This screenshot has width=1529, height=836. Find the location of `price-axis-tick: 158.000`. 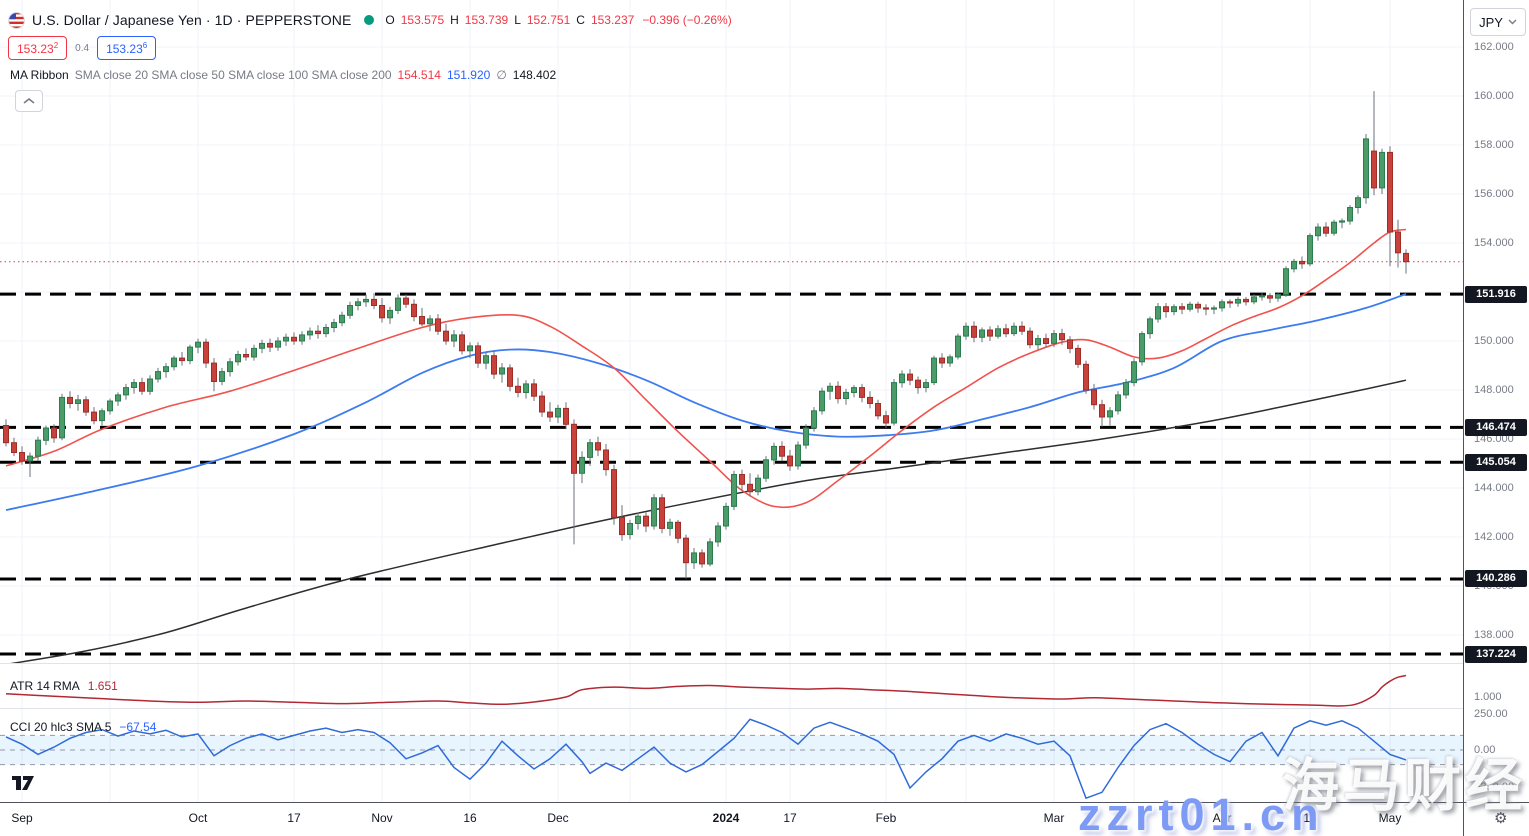

price-axis-tick: 158.000 is located at coordinates (1494, 145).